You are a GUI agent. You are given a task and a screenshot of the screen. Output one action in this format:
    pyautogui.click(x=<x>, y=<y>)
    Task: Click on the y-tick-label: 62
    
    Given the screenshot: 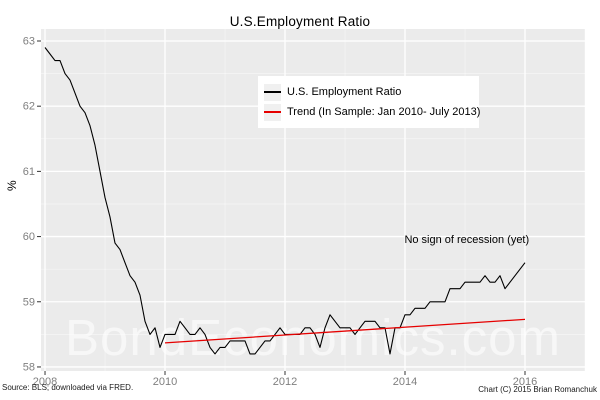 What is the action you would take?
    pyautogui.click(x=29, y=107)
    